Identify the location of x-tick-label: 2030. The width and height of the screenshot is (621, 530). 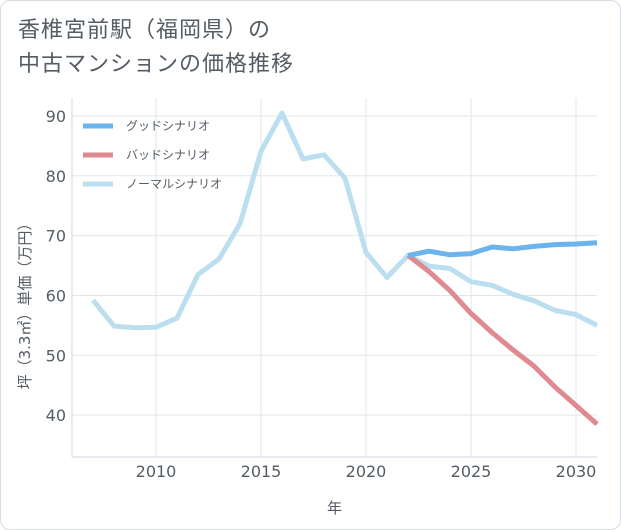
(576, 471).